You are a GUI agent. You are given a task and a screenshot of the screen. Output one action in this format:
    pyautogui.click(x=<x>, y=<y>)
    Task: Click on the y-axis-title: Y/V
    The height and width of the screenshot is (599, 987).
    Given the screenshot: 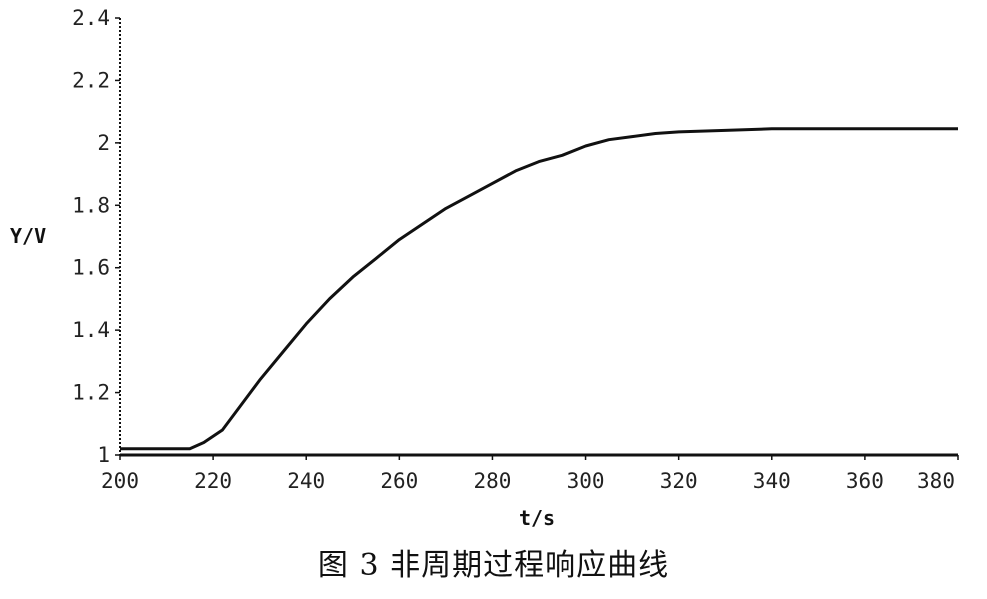 What is the action you would take?
    pyautogui.click(x=28, y=236)
    